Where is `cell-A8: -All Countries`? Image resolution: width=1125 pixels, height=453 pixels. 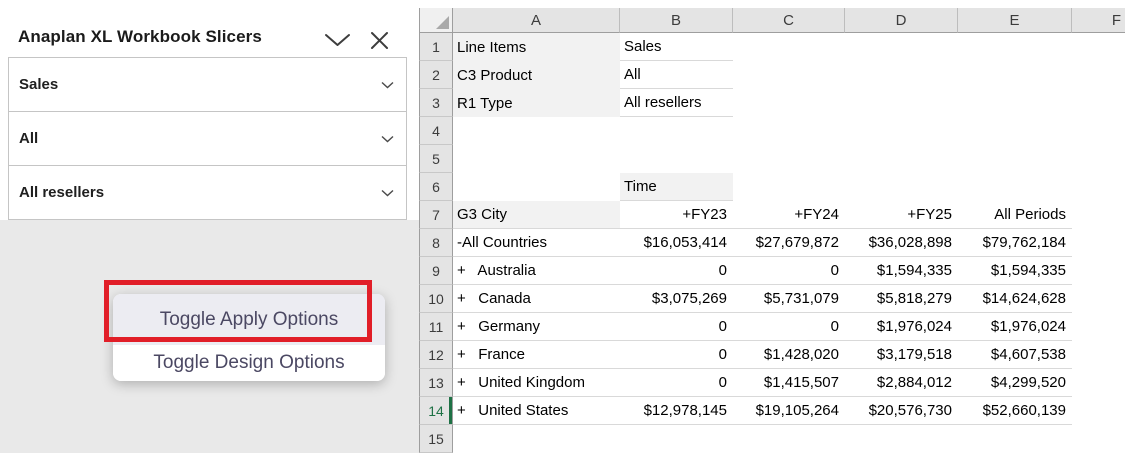 cell-A8: -All Countries is located at coordinates (536, 243).